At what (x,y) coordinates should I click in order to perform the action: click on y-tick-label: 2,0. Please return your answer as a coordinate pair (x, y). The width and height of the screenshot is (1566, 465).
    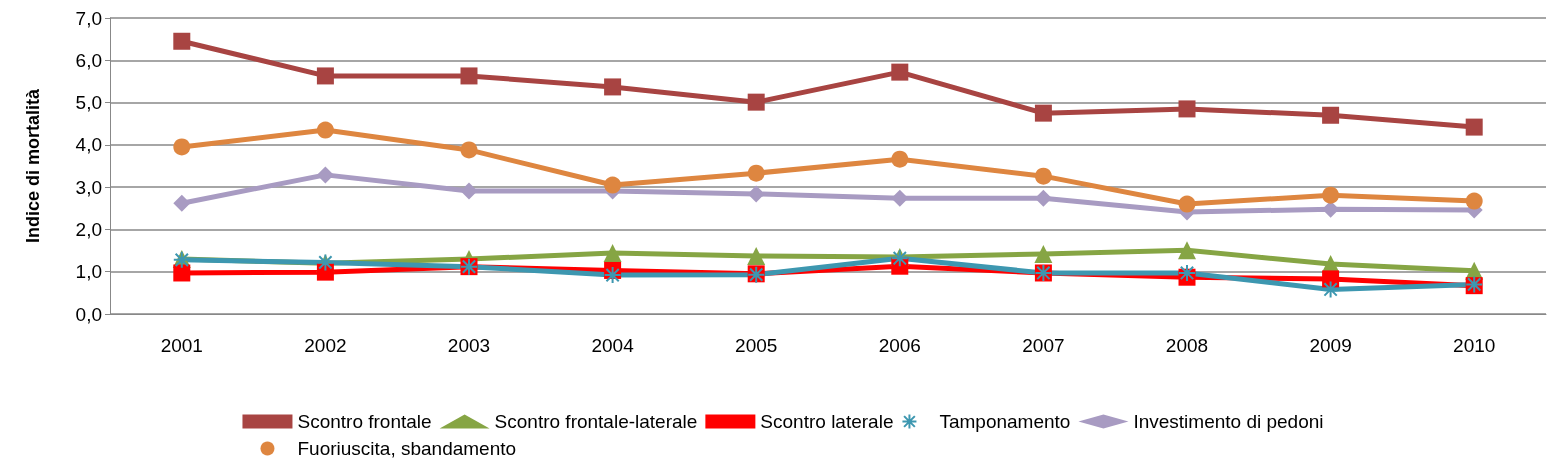
    Looking at the image, I should click on (88, 229).